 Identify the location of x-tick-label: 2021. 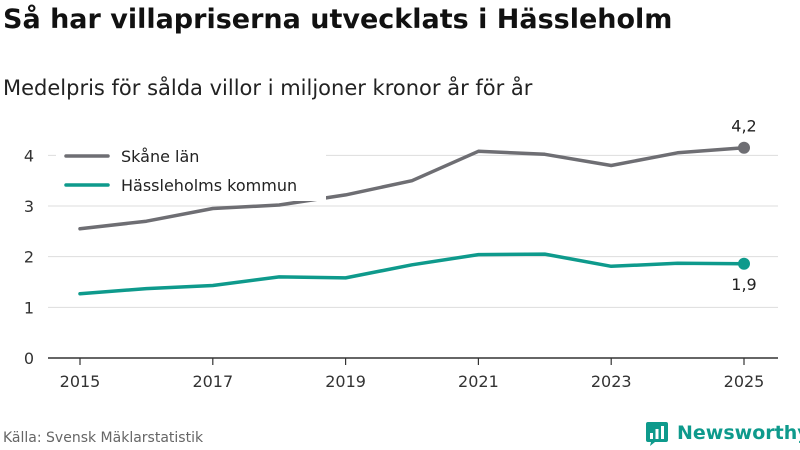
(478, 381).